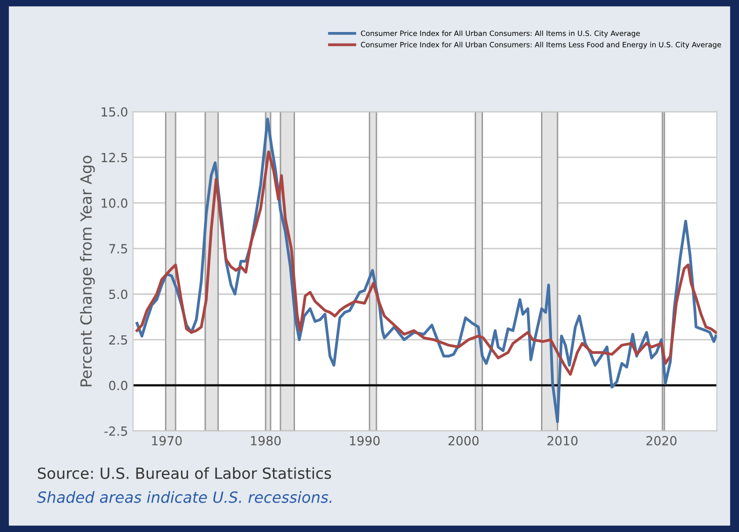  What do you see at coordinates (184, 497) in the screenshot?
I see `text: Shaded areas indicate U.S. recessions.` at bounding box center [184, 497].